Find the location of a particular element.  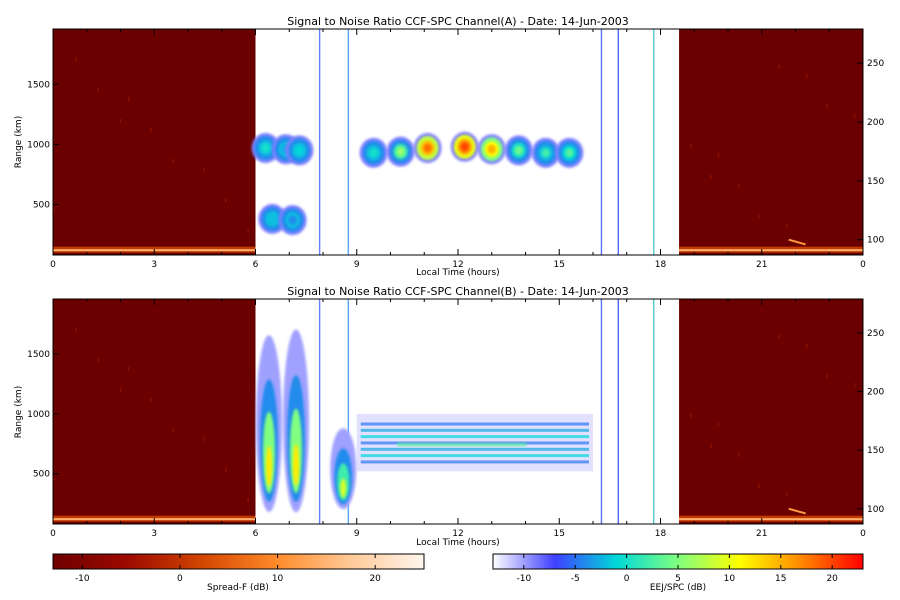

eej-colorbar-ticks: -10 -5 0 5 10 15 20 is located at coordinates (677, 569).